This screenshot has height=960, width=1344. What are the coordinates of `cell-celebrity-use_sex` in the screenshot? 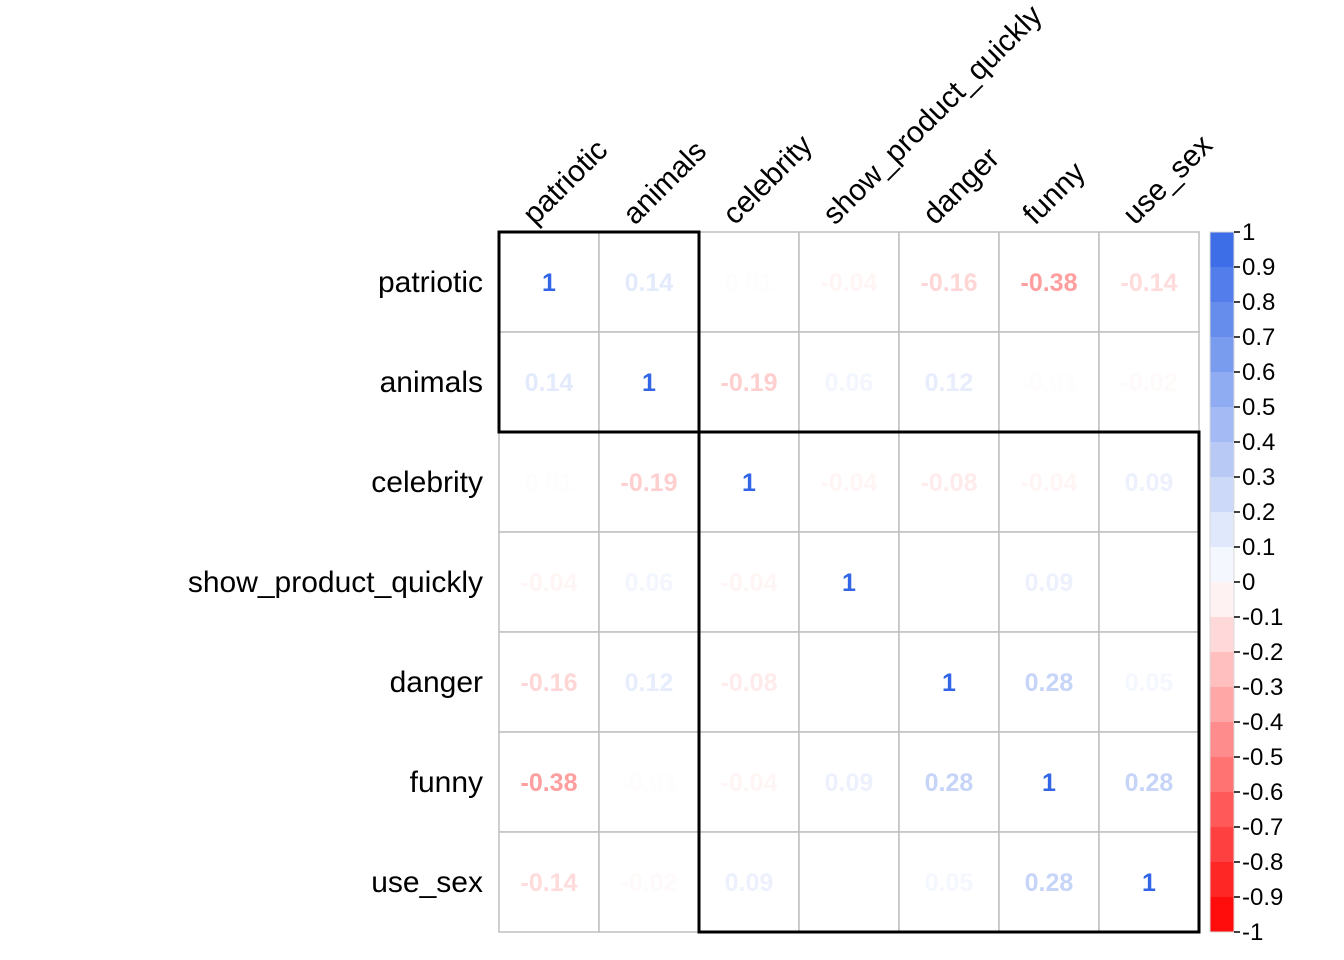 It's located at (1149, 482).